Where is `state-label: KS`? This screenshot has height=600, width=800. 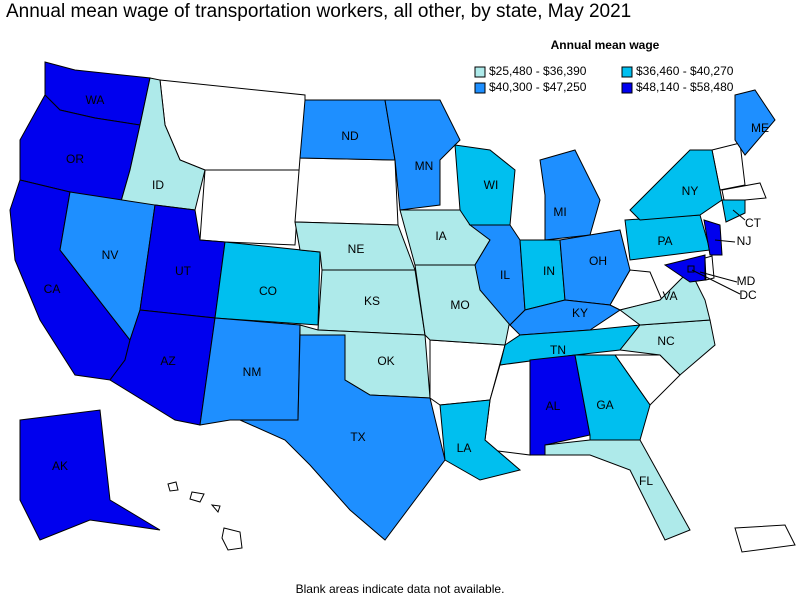 state-label: KS is located at coordinates (372, 301).